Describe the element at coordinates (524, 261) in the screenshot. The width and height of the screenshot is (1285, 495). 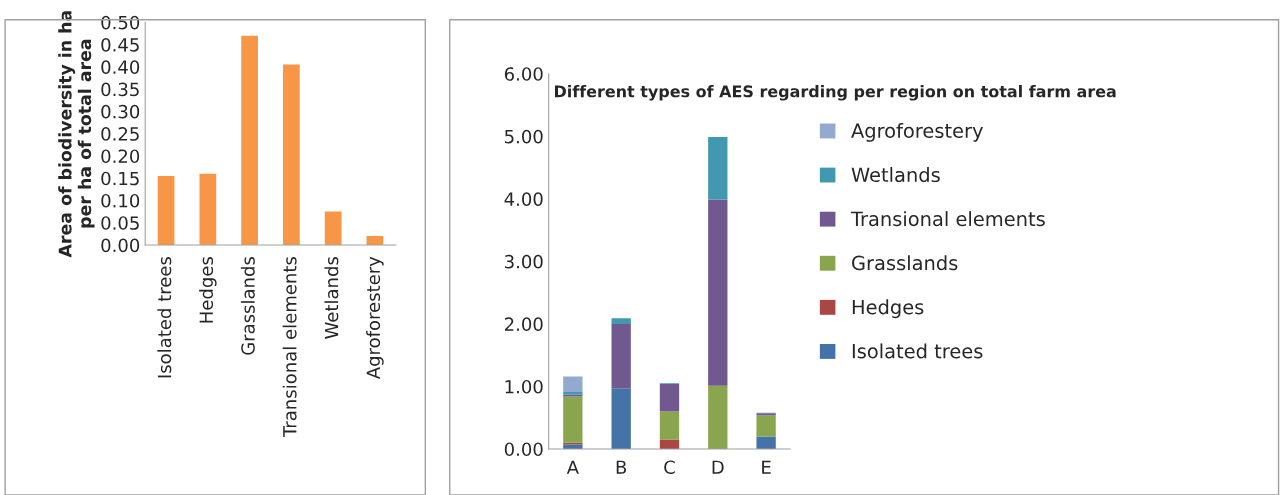
I see `y-tick-label: 3.00` at that location.